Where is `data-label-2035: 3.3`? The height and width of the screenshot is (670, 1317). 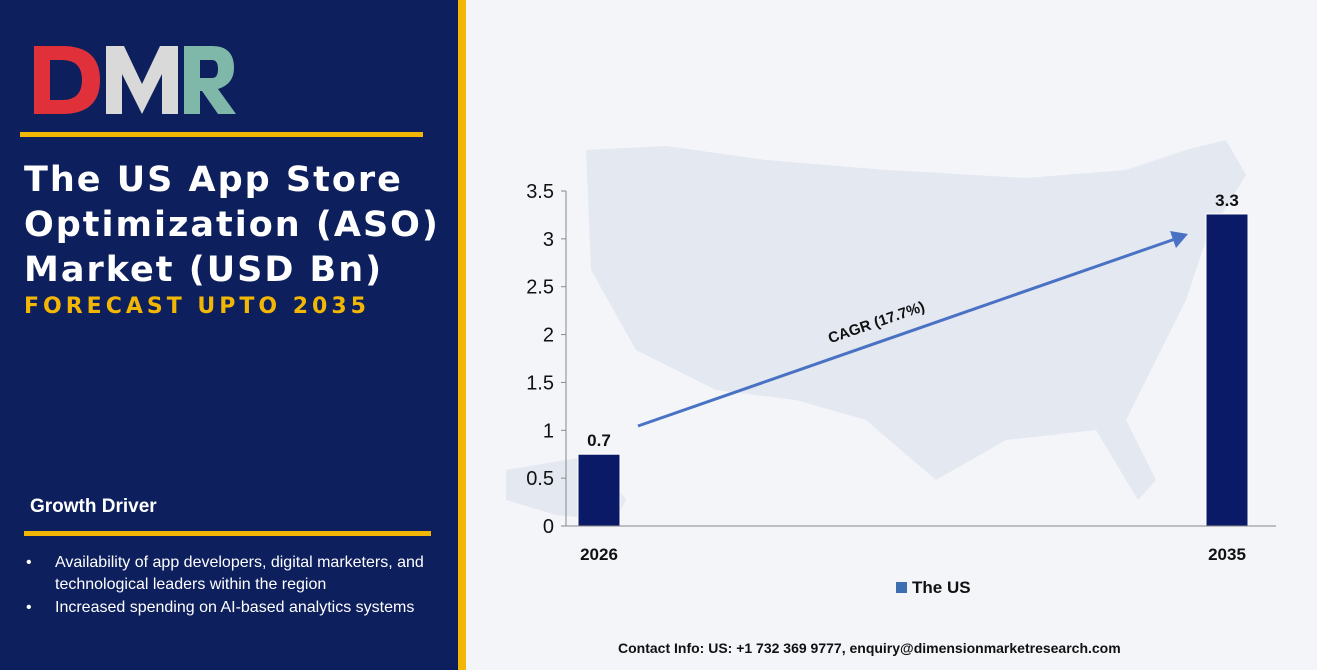 data-label-2035: 3.3 is located at coordinates (1227, 200).